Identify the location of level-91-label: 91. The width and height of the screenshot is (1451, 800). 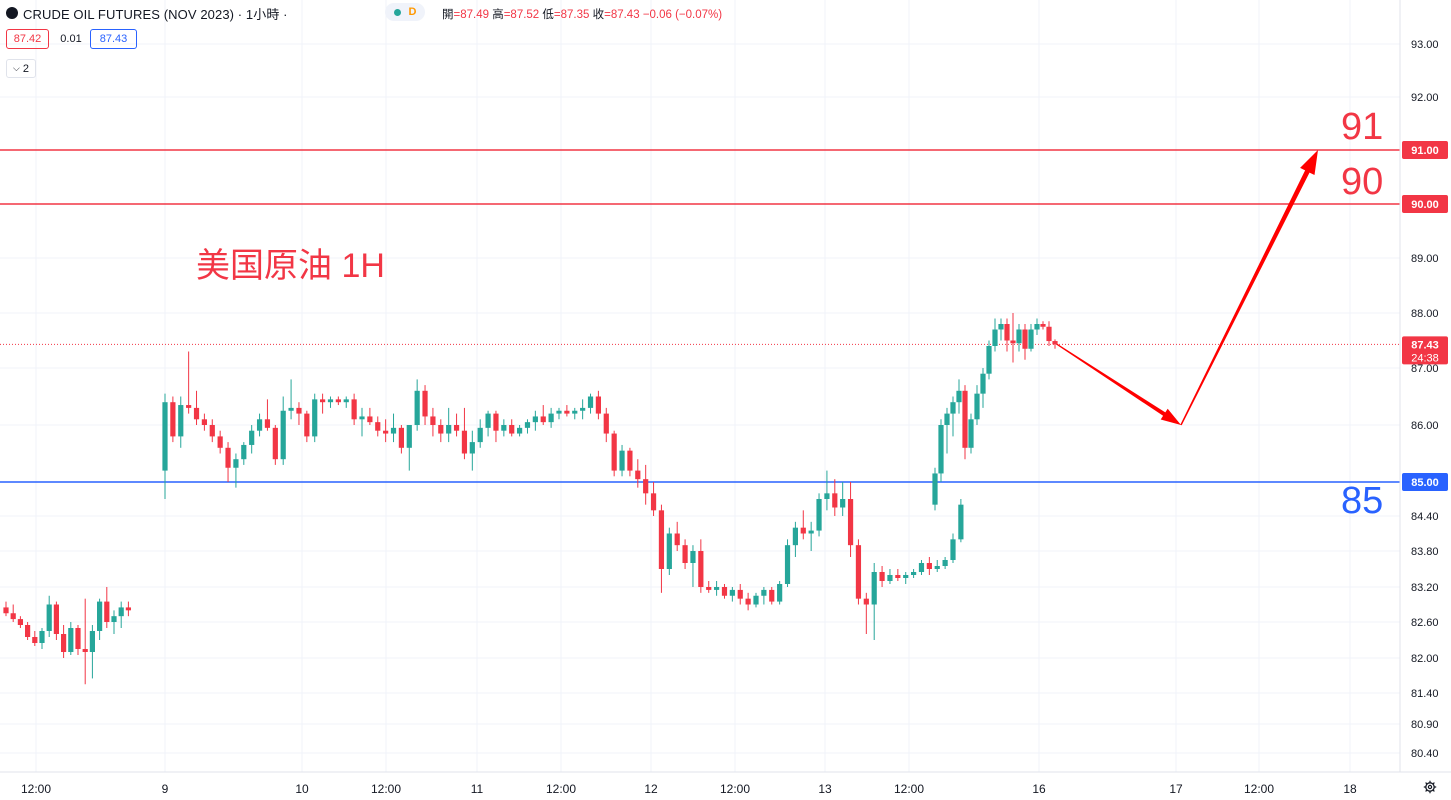
(1362, 127).